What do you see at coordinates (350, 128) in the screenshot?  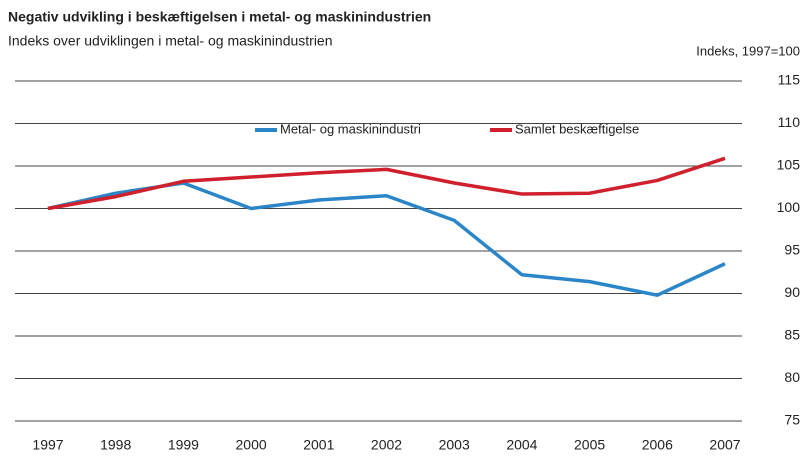 I see `legend-label: Metal- og maskinindustri` at bounding box center [350, 128].